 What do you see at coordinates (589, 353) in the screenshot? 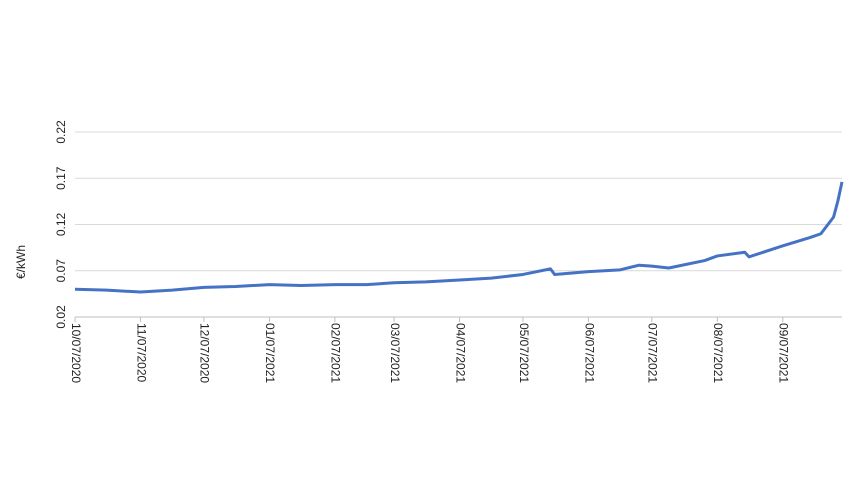
I see `x-tick-label: 06/07/2021` at bounding box center [589, 353].